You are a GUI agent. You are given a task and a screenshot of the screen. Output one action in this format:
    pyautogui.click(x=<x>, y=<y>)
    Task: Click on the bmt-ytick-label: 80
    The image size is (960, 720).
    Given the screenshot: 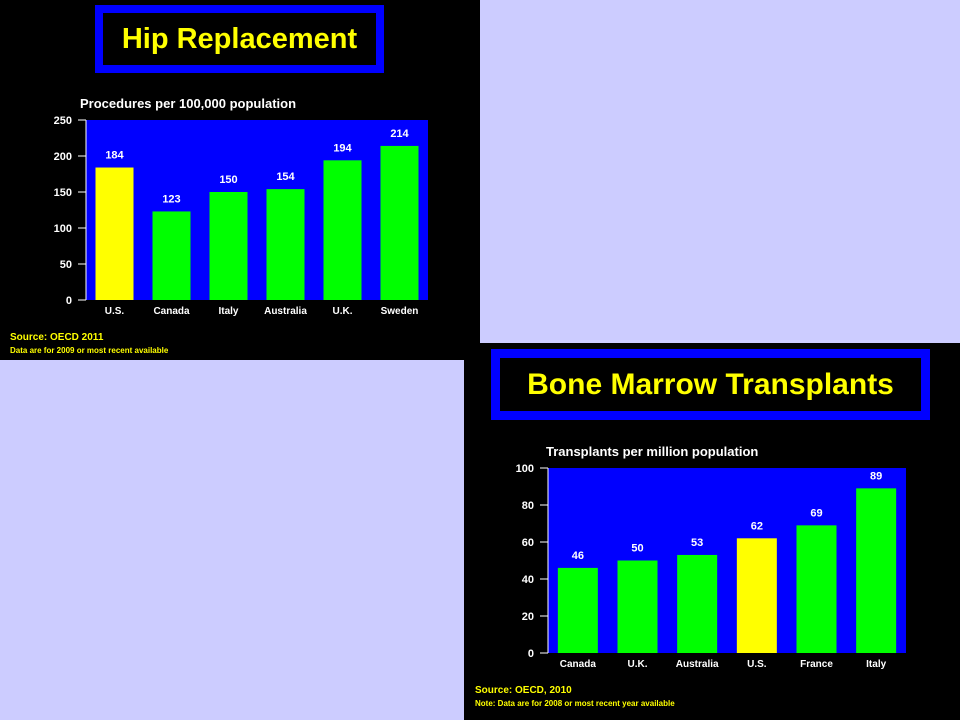 What is the action you would take?
    pyautogui.click(x=528, y=506)
    